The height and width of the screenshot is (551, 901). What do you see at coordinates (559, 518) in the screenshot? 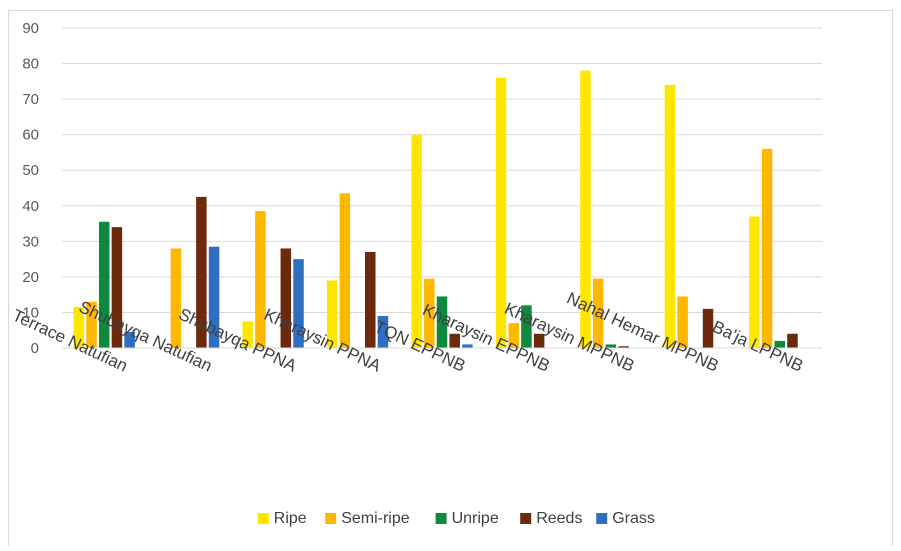
I see `legend-label: Reeds` at bounding box center [559, 518].